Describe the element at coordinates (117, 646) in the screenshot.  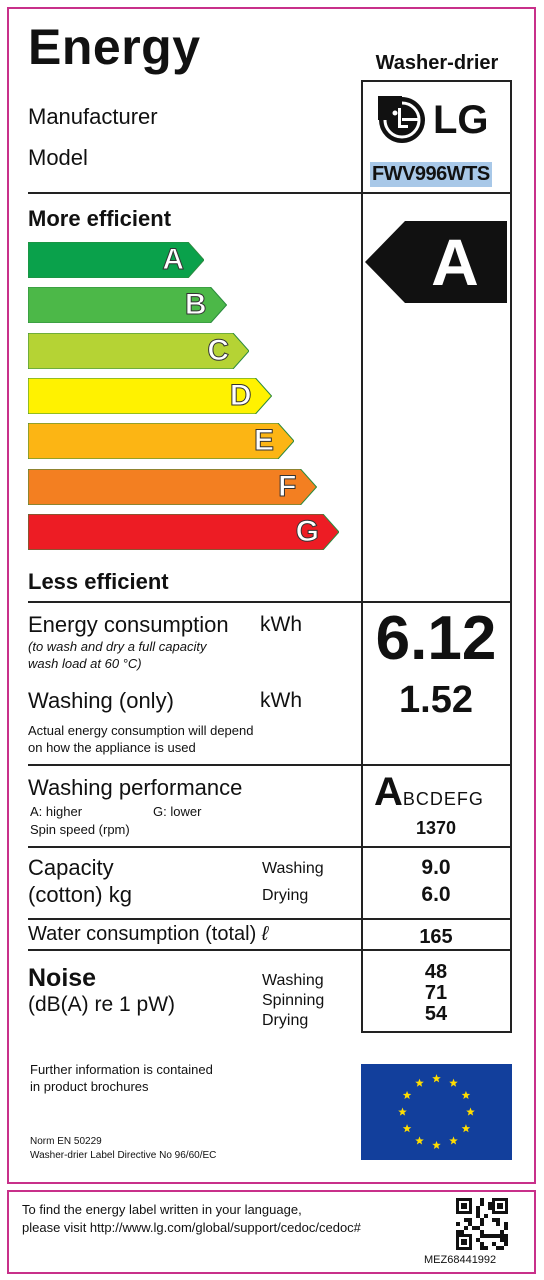
I see `energy-note-1: (to wash and dry a full capacity` at that location.